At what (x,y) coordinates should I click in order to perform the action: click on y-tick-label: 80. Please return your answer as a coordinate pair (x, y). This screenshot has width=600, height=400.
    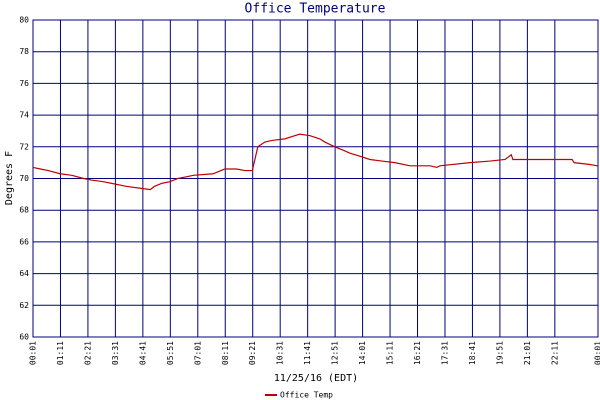
    Looking at the image, I should click on (24, 20).